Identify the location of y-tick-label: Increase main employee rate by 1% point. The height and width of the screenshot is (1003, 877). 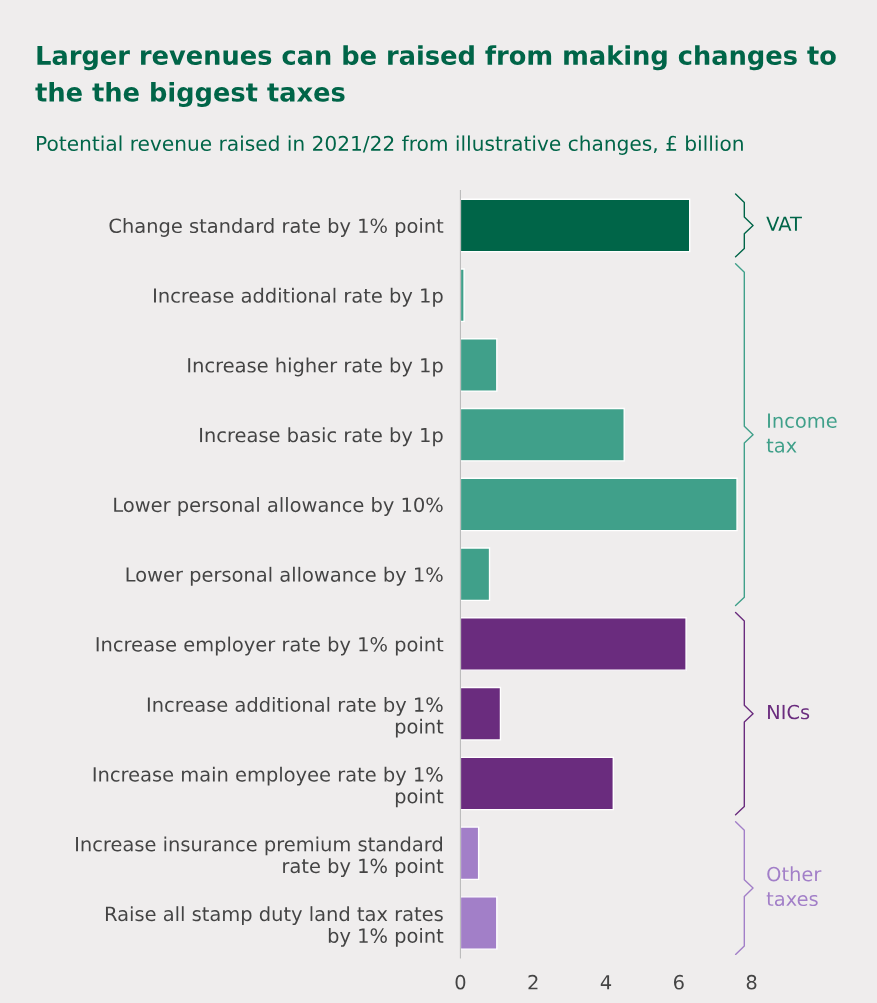
(268, 787).